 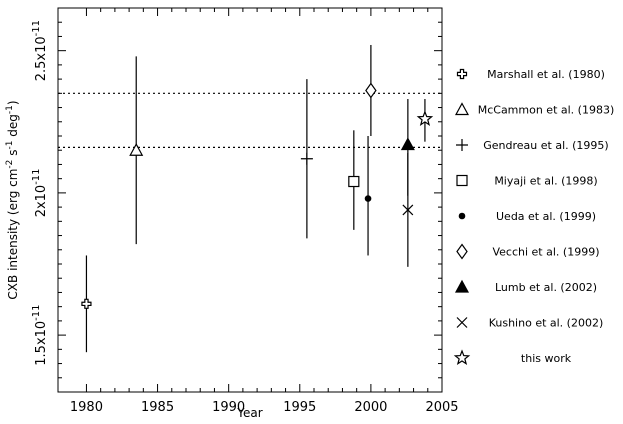 I want to click on legend-marker-8-shape, so click(x=462, y=322).